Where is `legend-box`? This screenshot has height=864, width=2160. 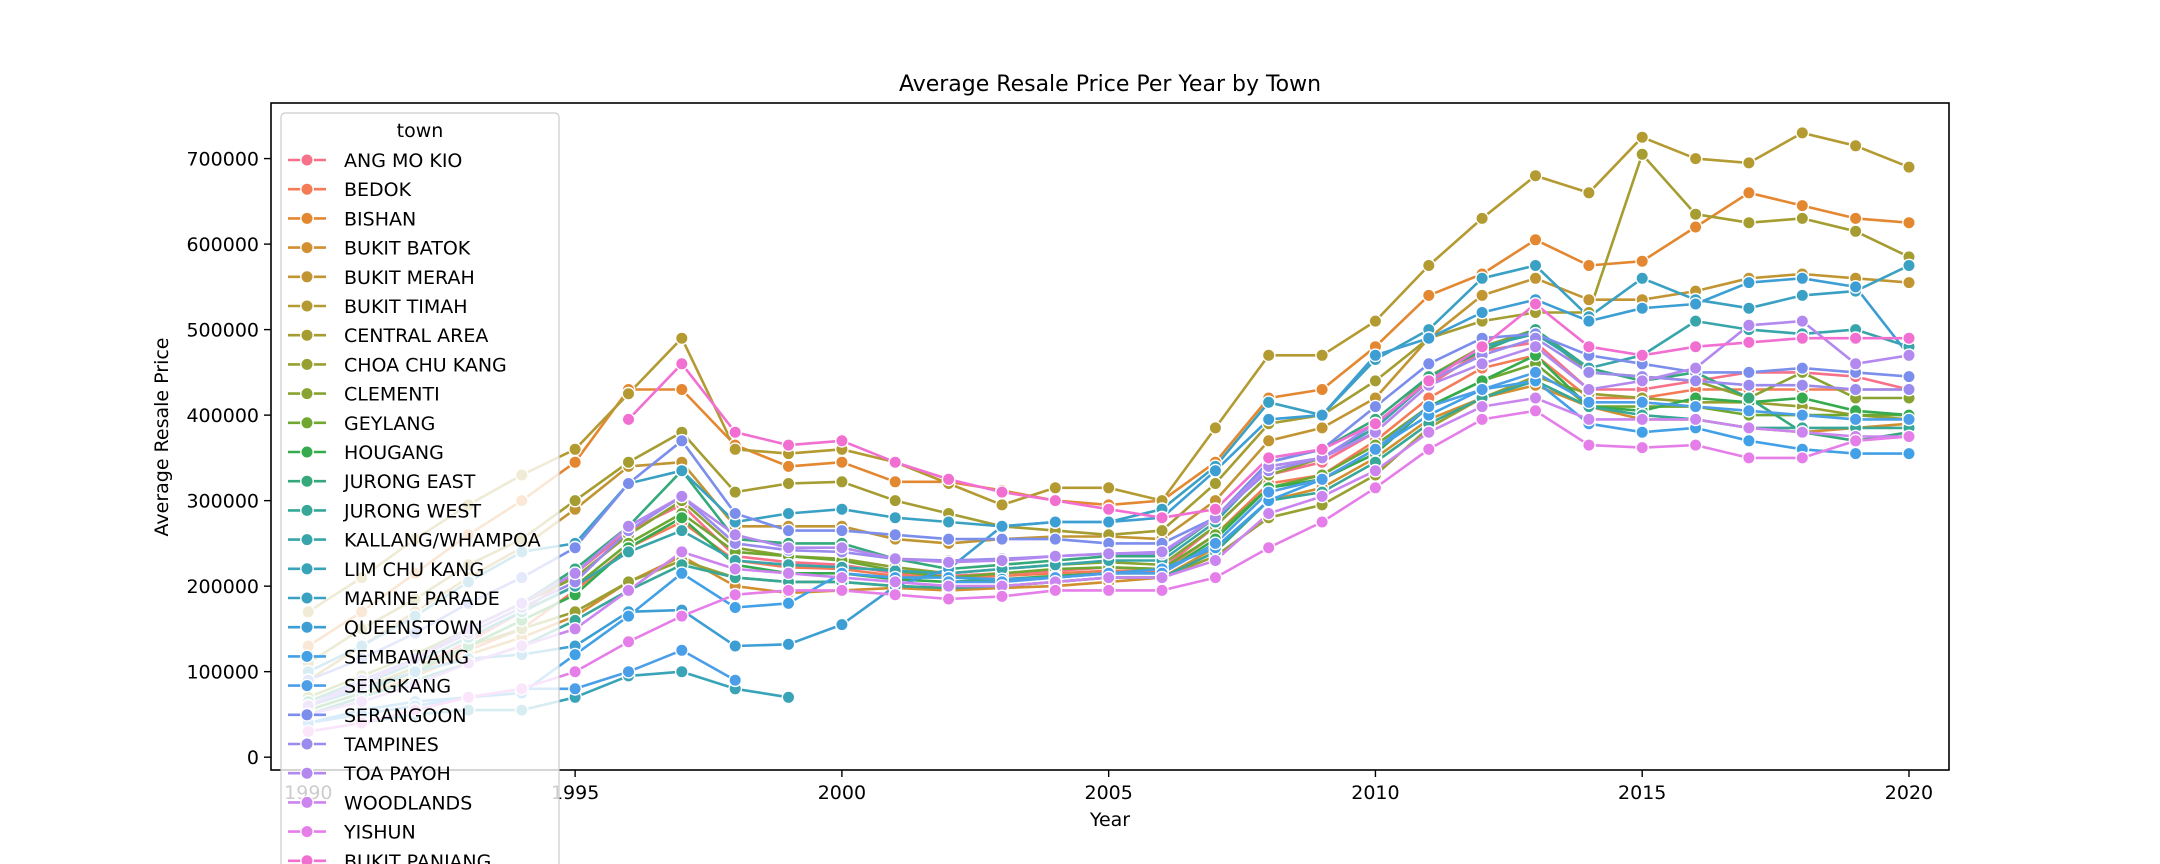 legend-box is located at coordinates (420, 488).